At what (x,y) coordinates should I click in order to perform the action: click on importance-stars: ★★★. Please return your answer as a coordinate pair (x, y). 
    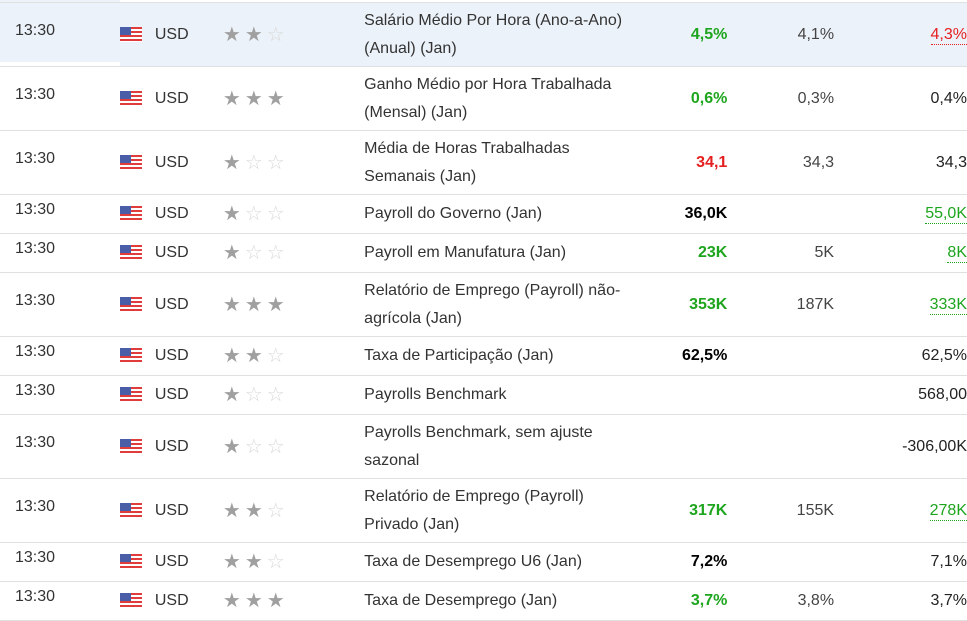
    Looking at the image, I should click on (293, 601).